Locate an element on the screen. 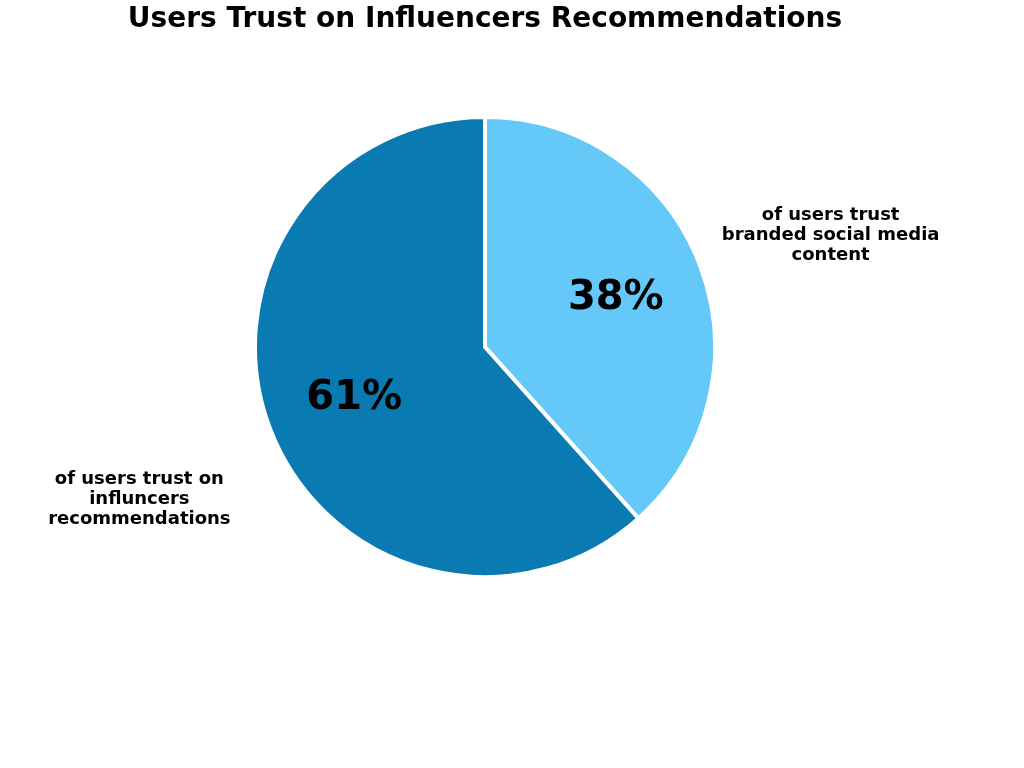 The width and height of the screenshot is (1024, 768). chart-title: Users Trust on Influencers Recommendations is located at coordinates (485, 17).